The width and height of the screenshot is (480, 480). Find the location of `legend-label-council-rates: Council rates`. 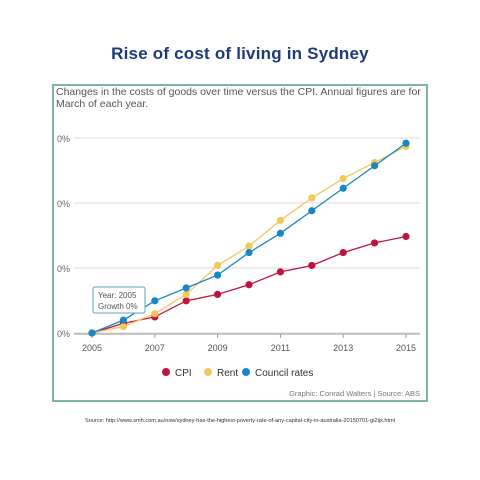

legend-label-council-rates: Council rates is located at coordinates (284, 373).